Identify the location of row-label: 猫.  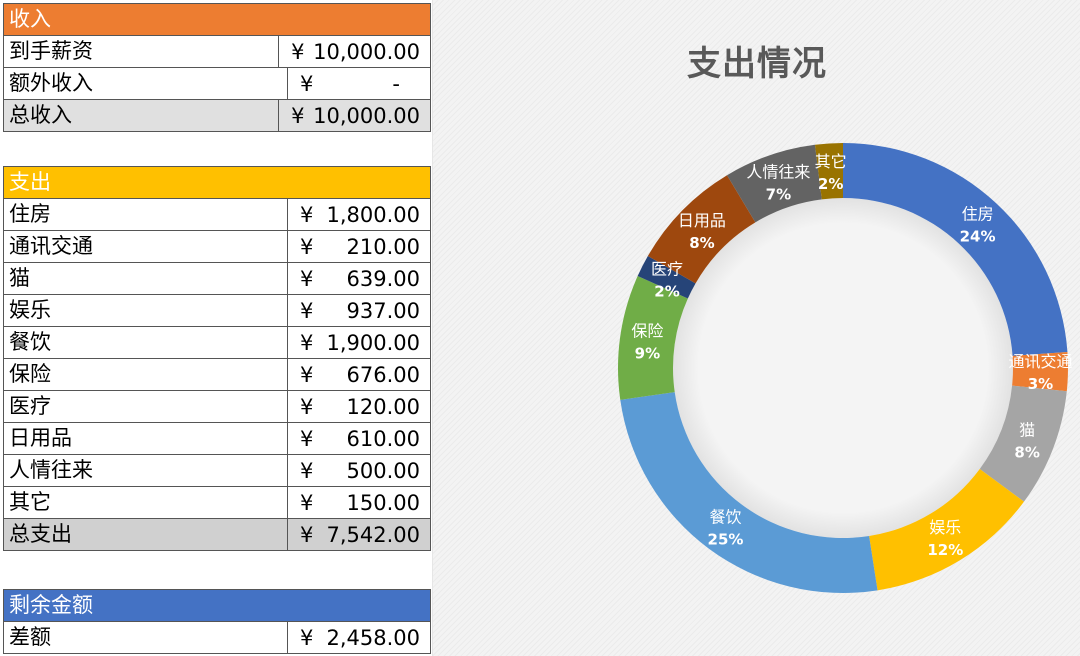
(146, 278).